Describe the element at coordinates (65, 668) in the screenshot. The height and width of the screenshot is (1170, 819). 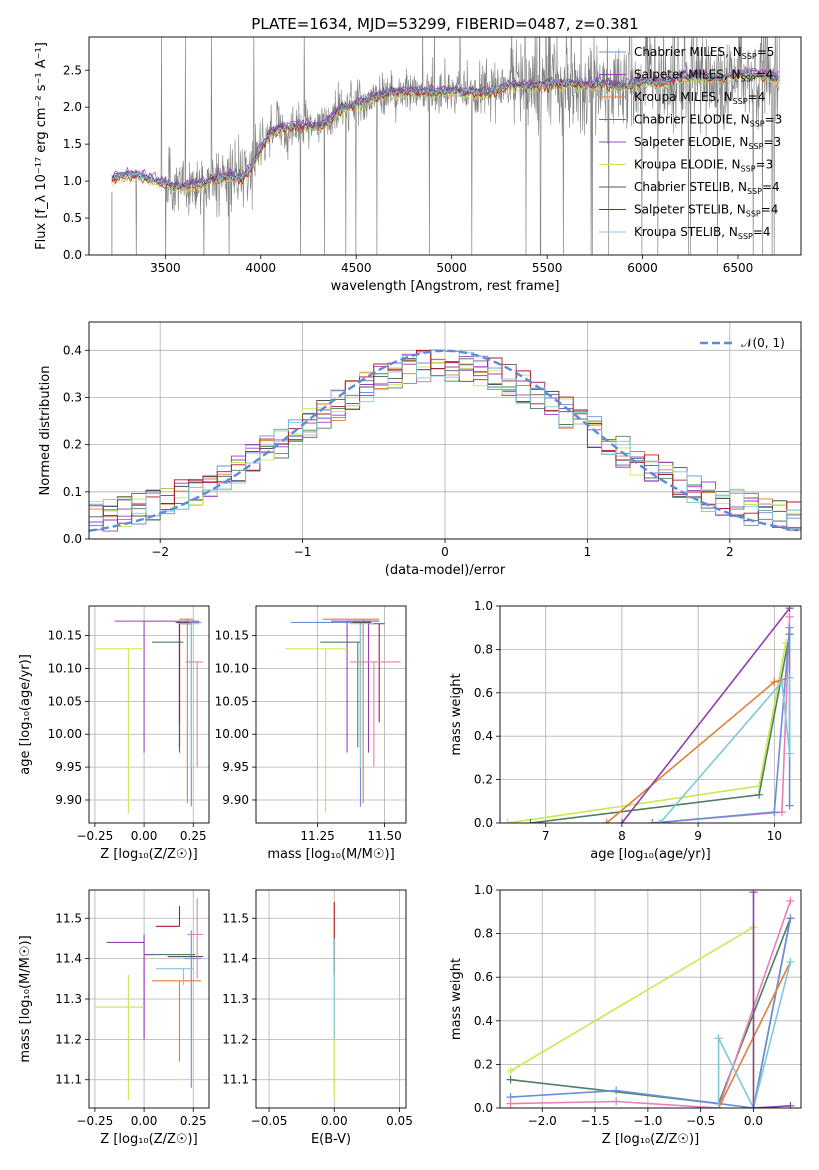
I see `y-tick-label: 10.10` at that location.